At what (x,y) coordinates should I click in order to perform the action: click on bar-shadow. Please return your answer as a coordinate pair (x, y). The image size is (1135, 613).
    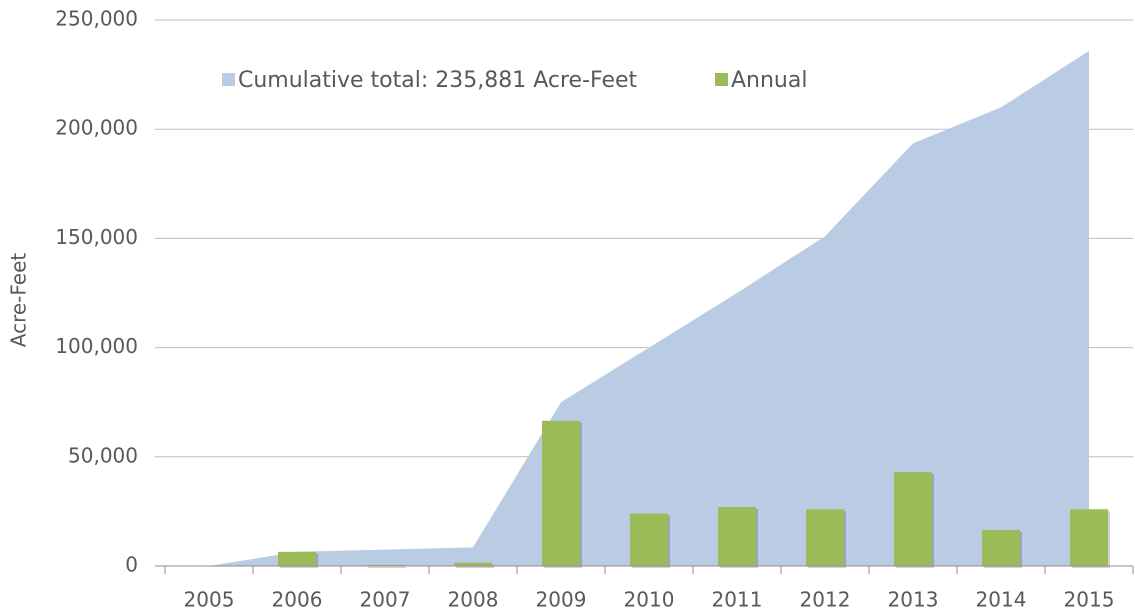
    Looking at the image, I should click on (387, 567).